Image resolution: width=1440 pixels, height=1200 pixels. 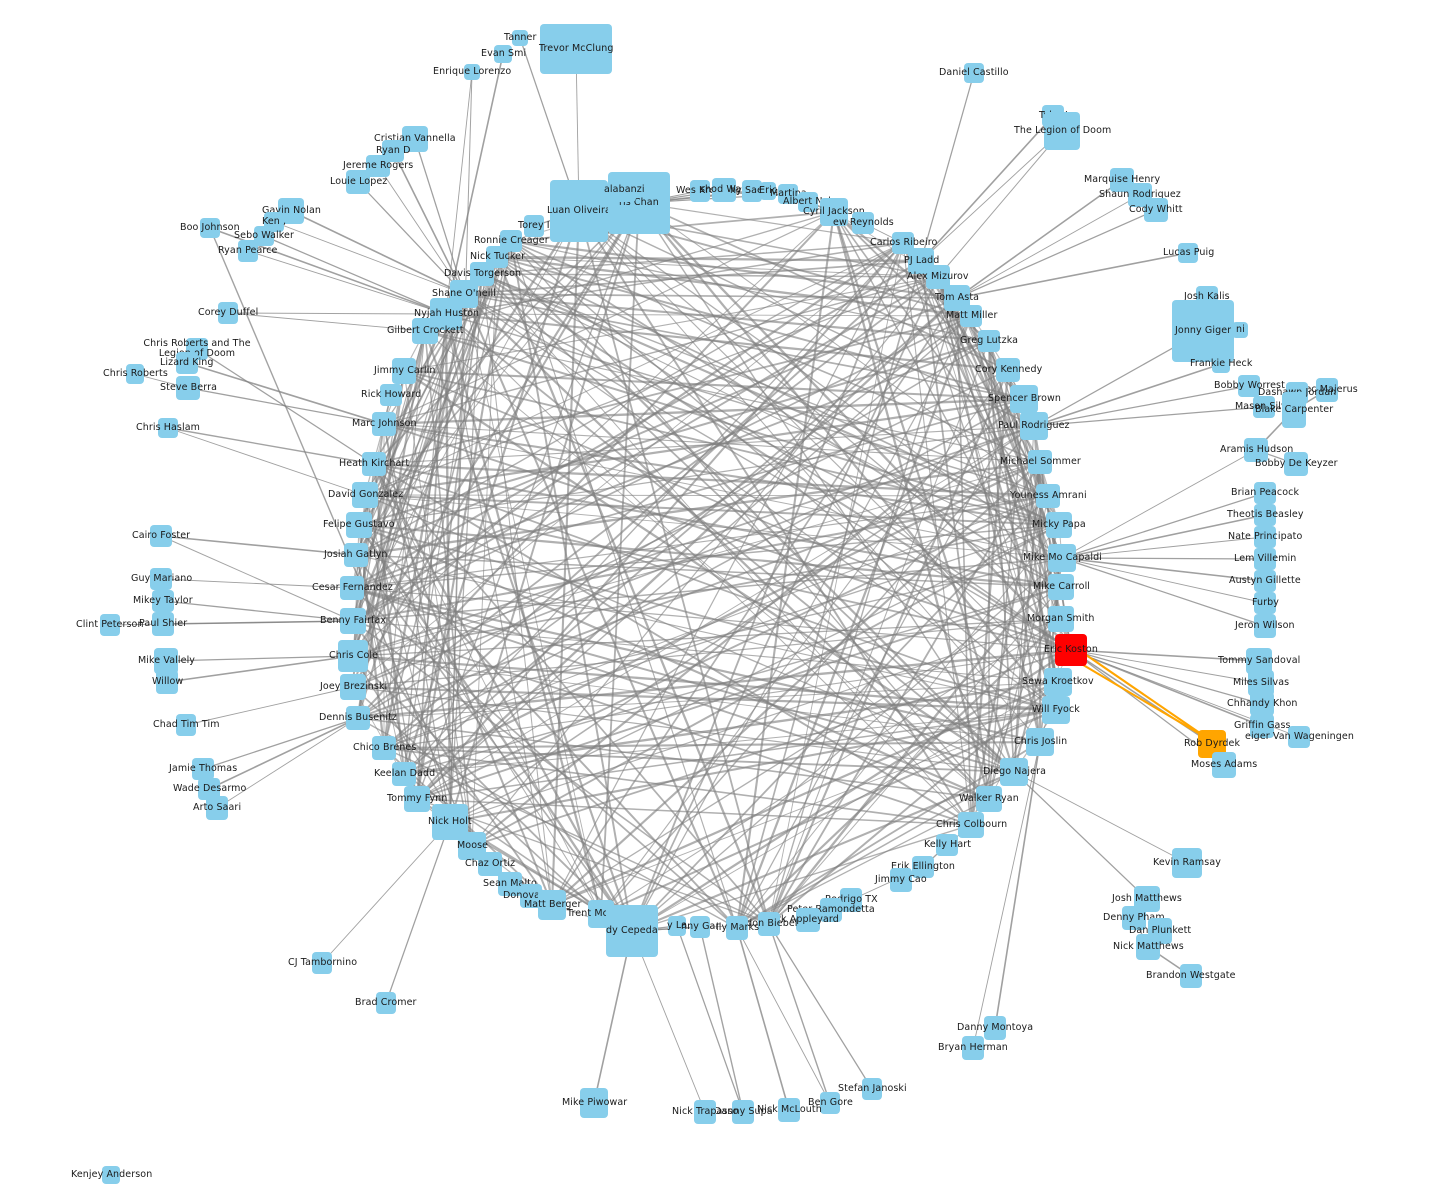 I want to click on graph-node-paul-shier, so click(x=163, y=624).